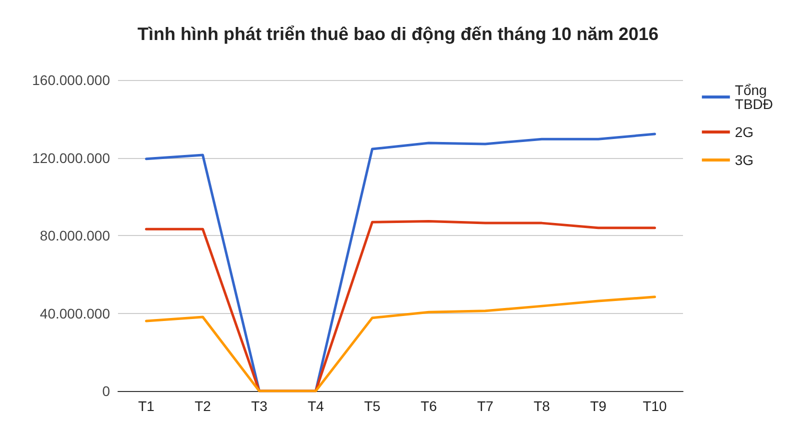 Image resolution: width=796 pixels, height=437 pixels. Describe the element at coordinates (71, 158) in the screenshot. I see `y-tick-label: 120.000.000` at that location.